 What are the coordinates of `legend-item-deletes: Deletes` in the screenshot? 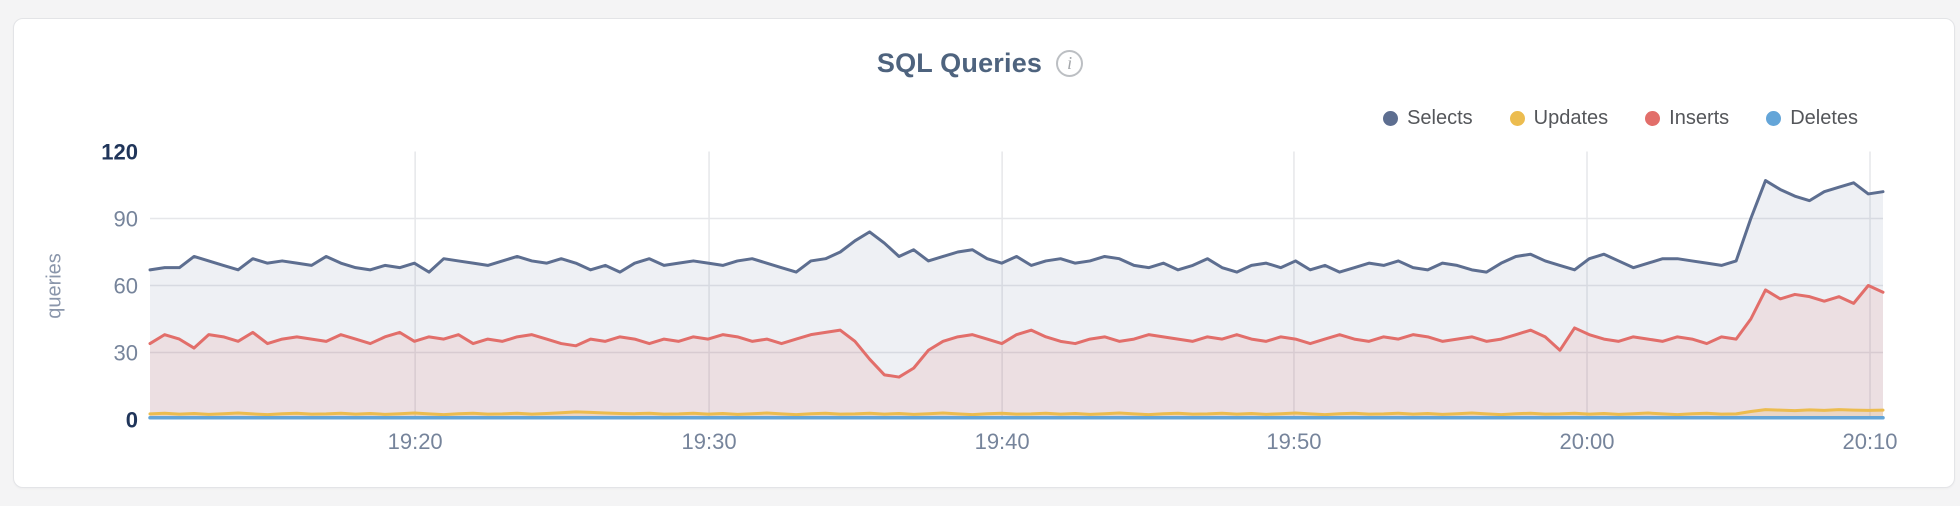 It's located at (1812, 118).